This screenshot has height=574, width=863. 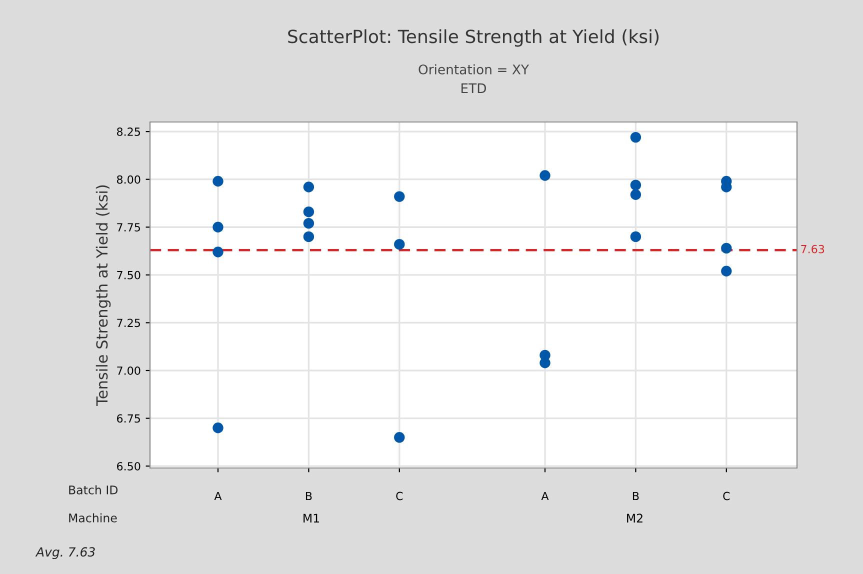 I want to click on ref-line-label: 7.63, so click(x=812, y=249).